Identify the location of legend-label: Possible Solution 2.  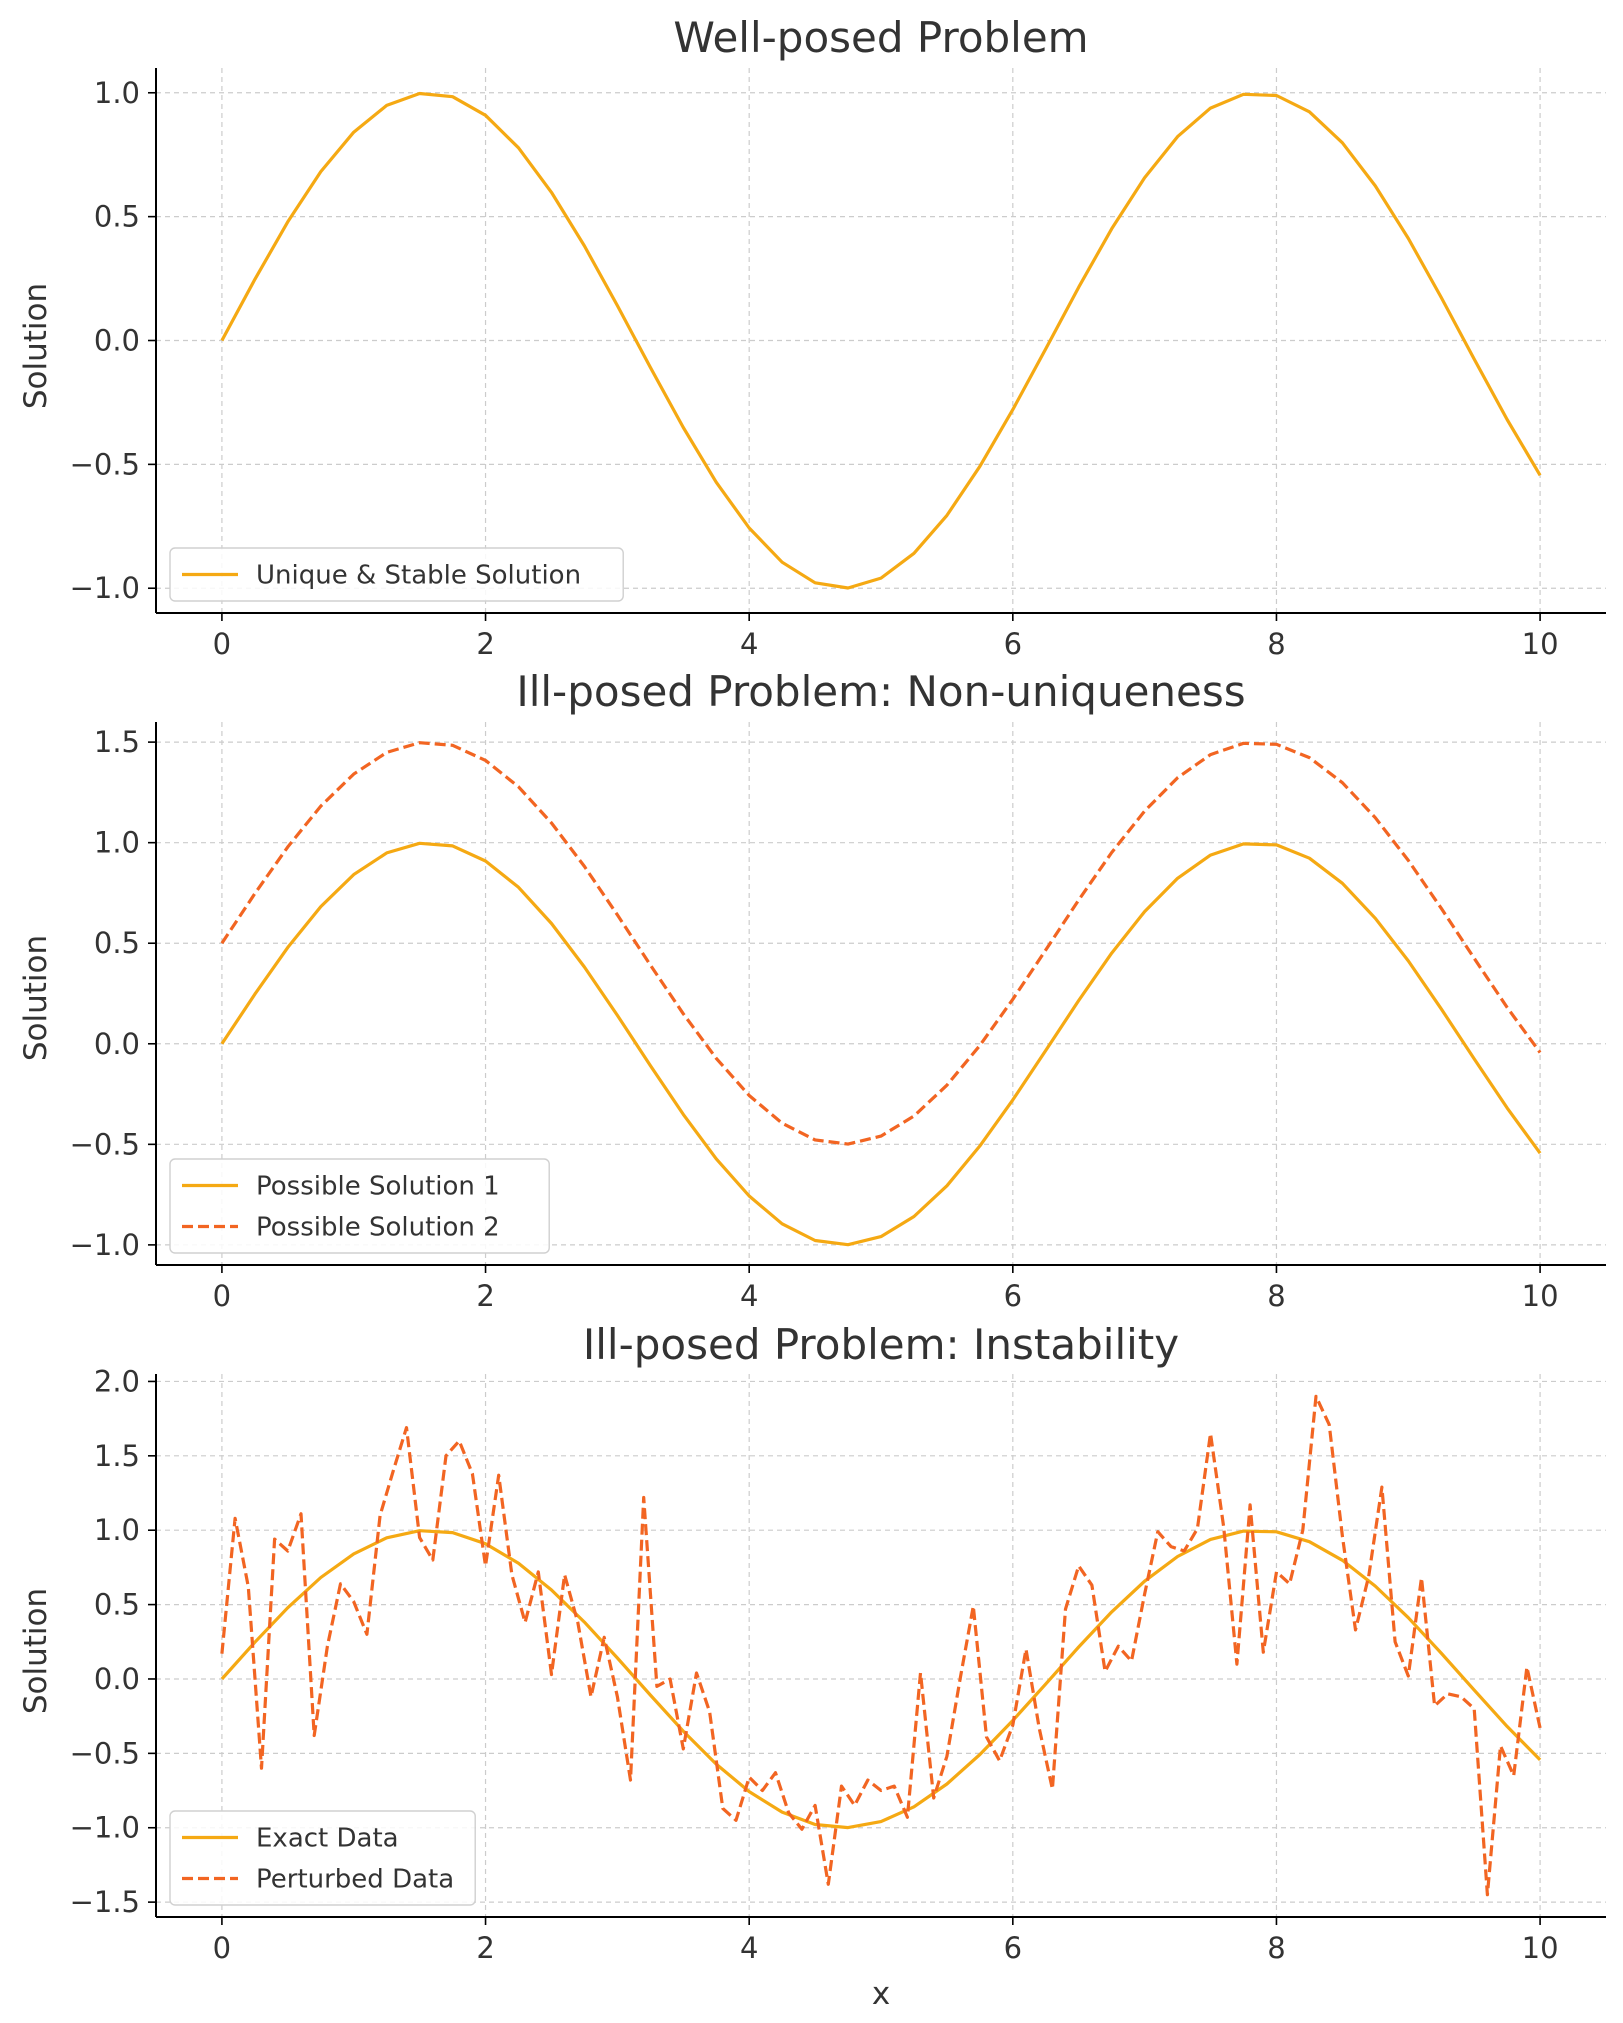
(378, 1228).